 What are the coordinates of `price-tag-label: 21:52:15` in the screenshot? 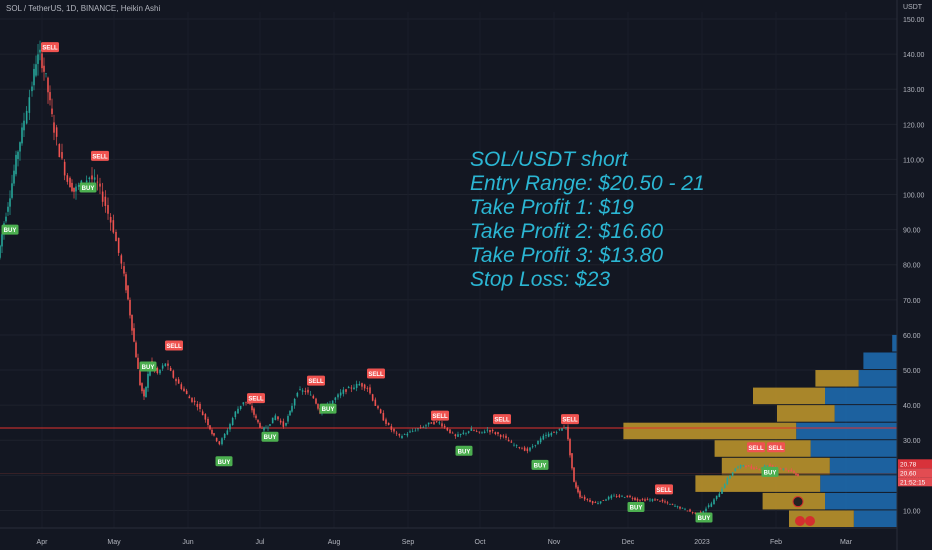 It's located at (913, 482).